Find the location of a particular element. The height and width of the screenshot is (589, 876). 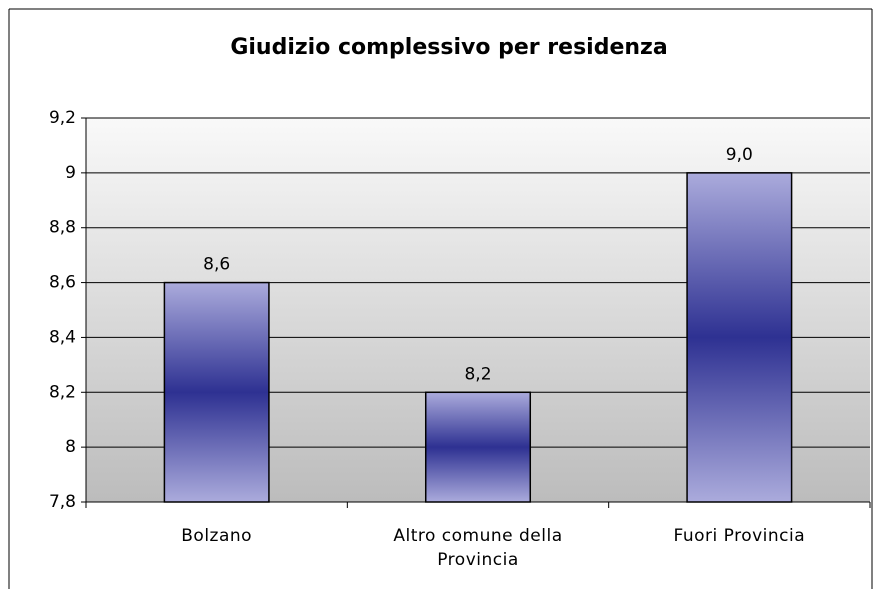

y-tick-label: 8,6 is located at coordinates (62, 283).